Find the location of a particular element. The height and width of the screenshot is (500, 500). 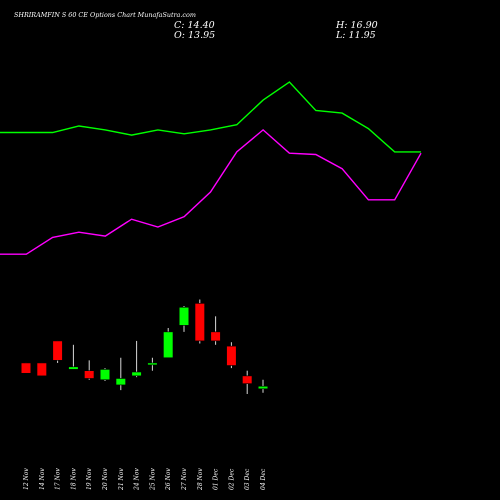

close-value: C: 14.40 is located at coordinates (194, 25).